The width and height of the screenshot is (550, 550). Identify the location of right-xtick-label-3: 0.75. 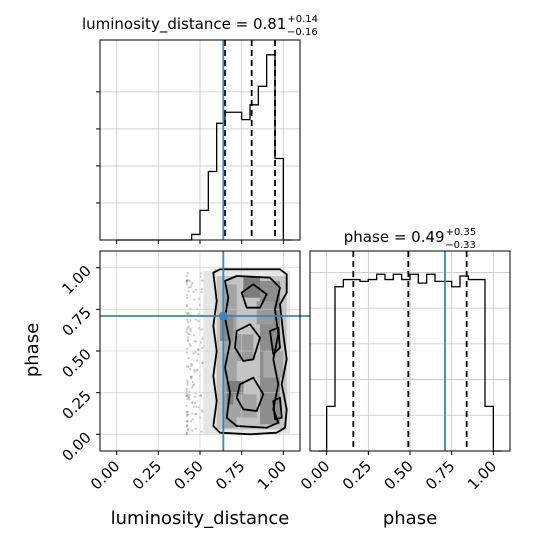
(440, 475).